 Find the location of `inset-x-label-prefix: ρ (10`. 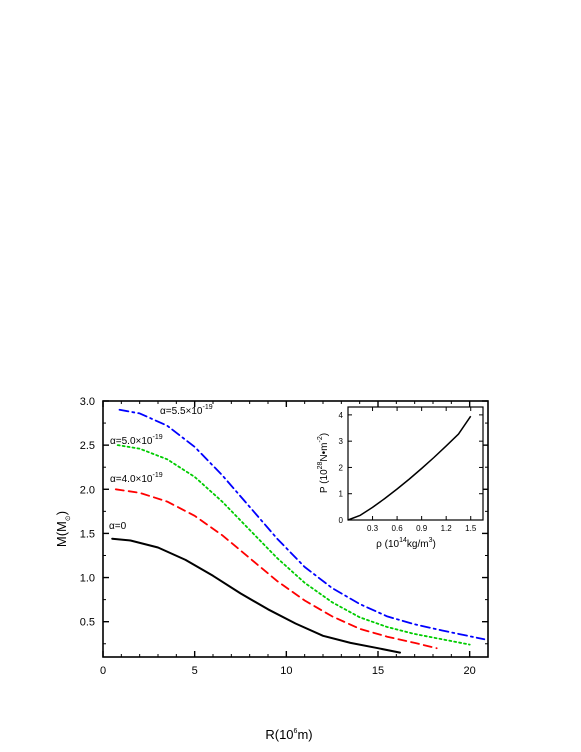

inset-x-label-prefix: ρ (10 is located at coordinates (387, 544).